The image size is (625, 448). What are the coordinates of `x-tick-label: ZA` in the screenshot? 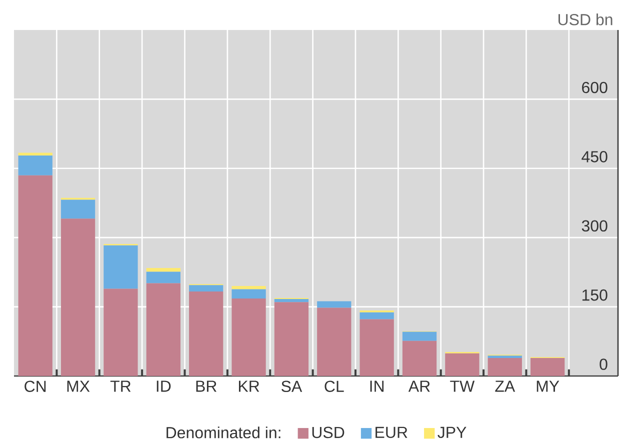 It's located at (505, 386).